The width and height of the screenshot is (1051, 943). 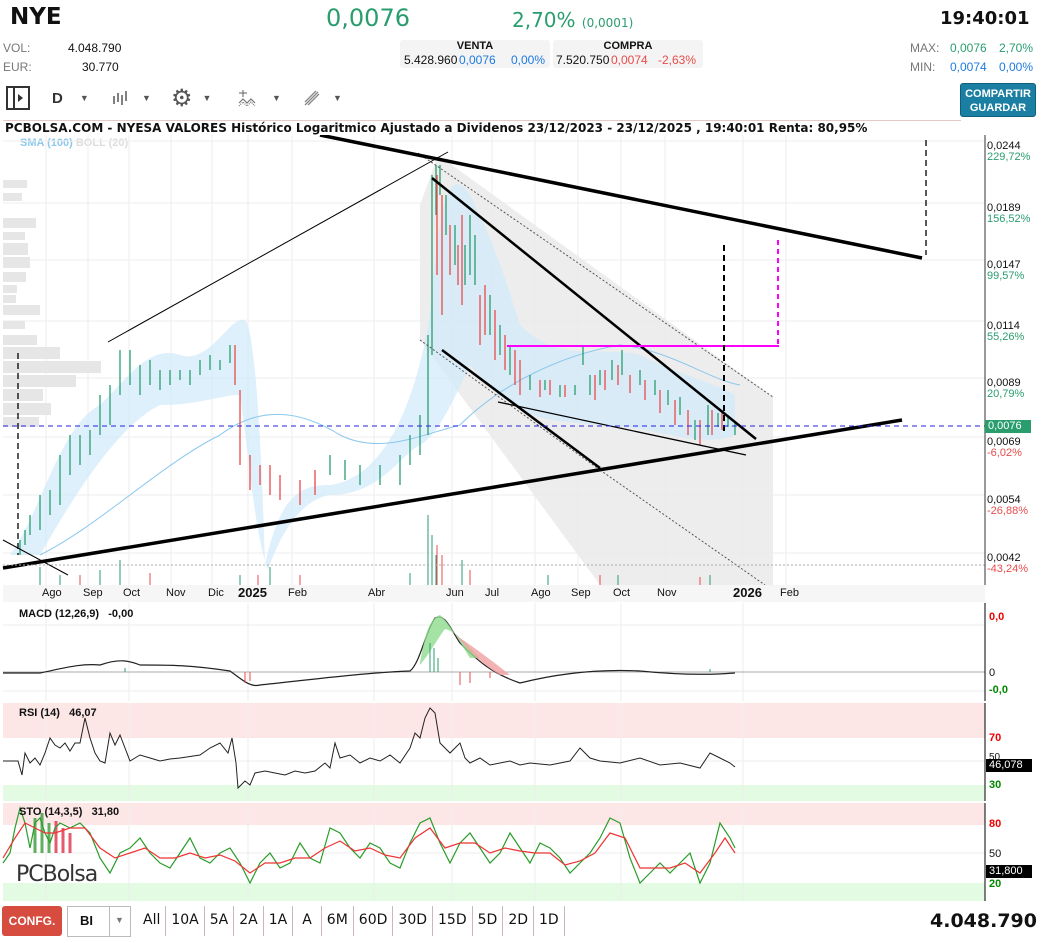 What do you see at coordinates (131, 98) in the screenshot?
I see `chart-type-dropdown: ▼` at bounding box center [131, 98].